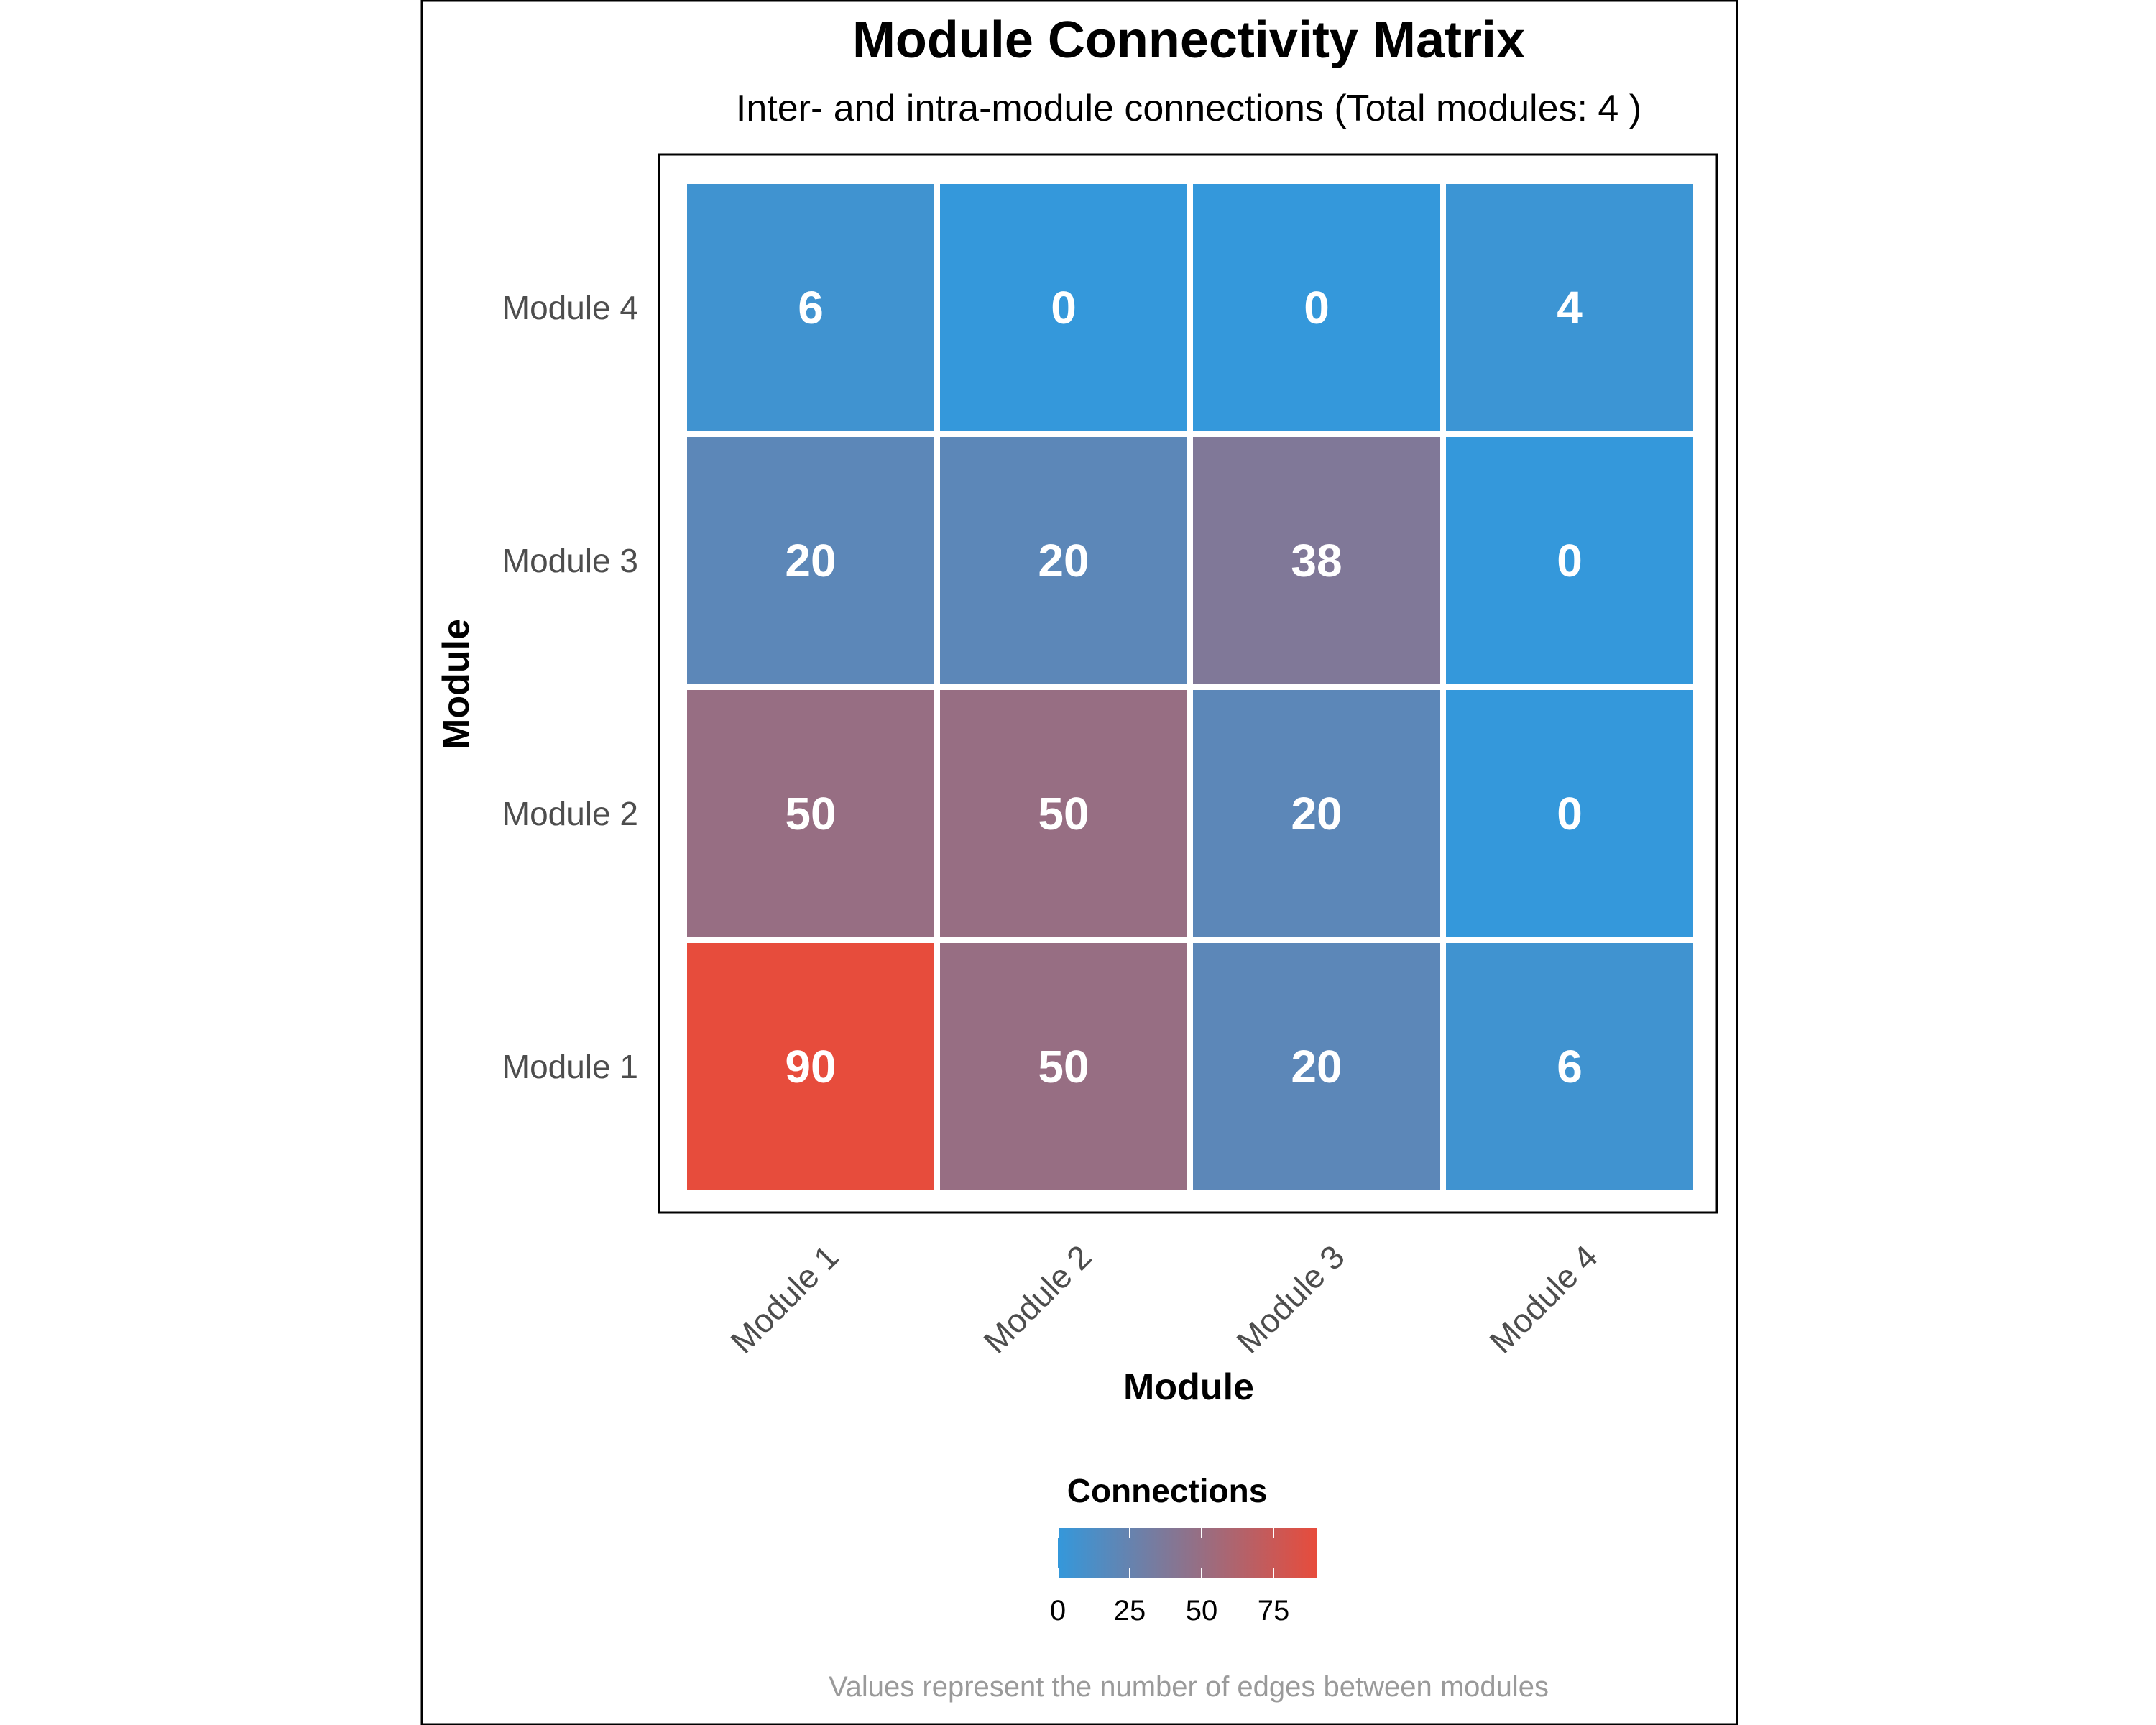 The width and height of the screenshot is (2156, 1725). What do you see at coordinates (1274, 1611) in the screenshot?
I see `legend-tick-label: 75` at bounding box center [1274, 1611].